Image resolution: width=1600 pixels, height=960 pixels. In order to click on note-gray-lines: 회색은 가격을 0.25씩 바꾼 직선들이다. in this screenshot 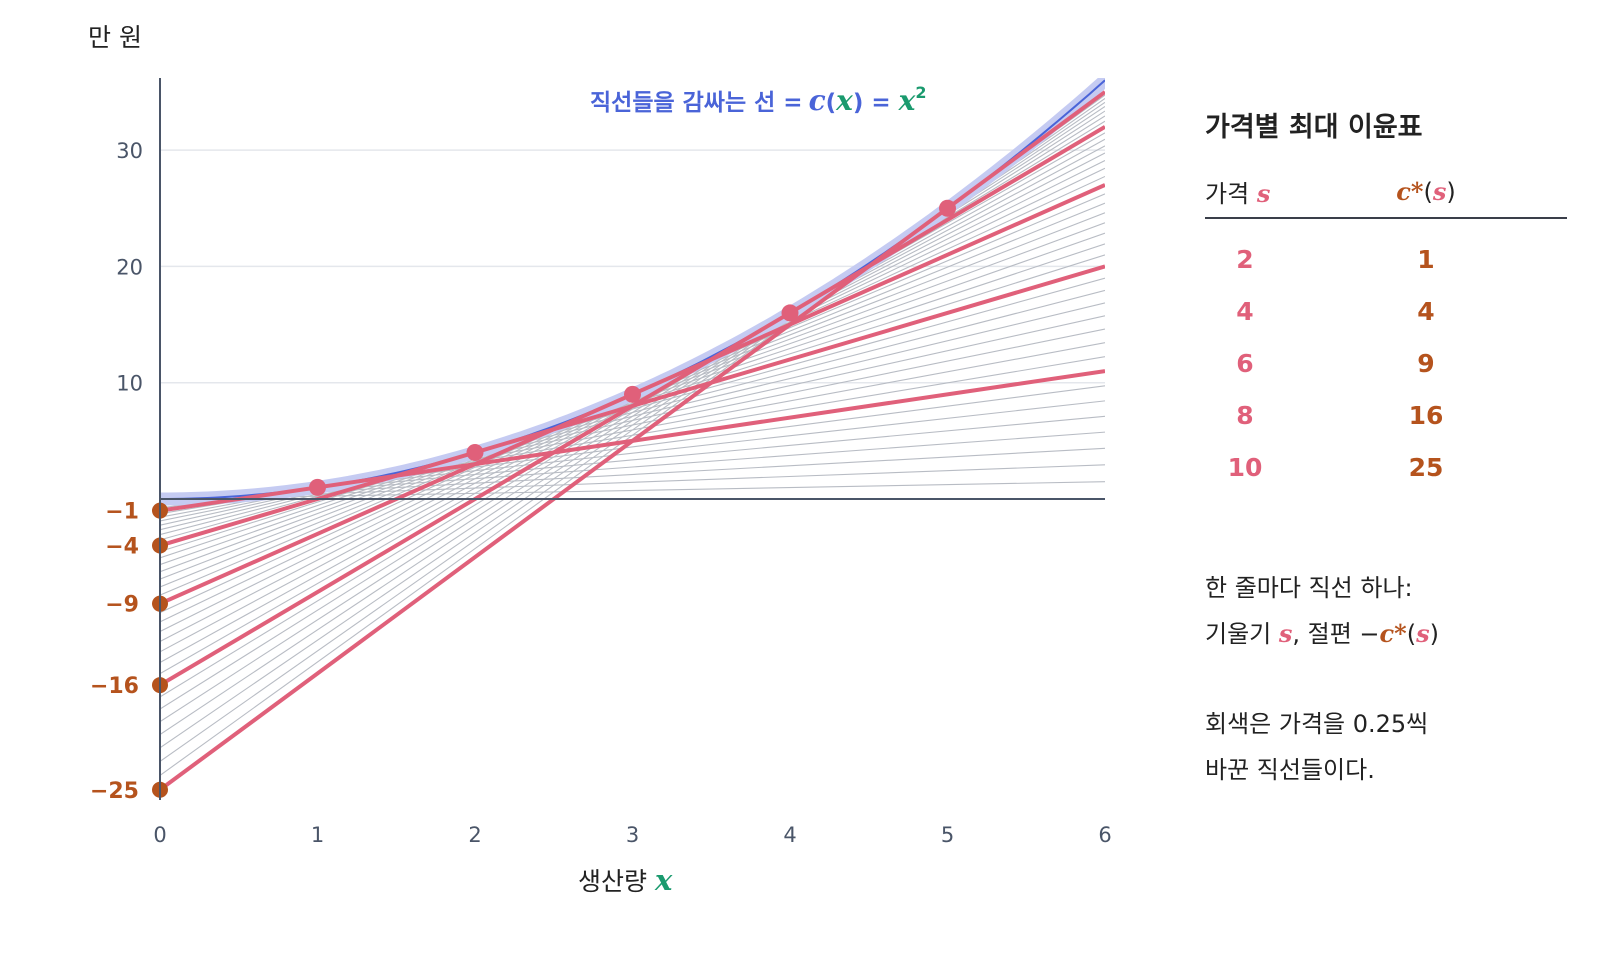, I will do `click(1317, 747)`.